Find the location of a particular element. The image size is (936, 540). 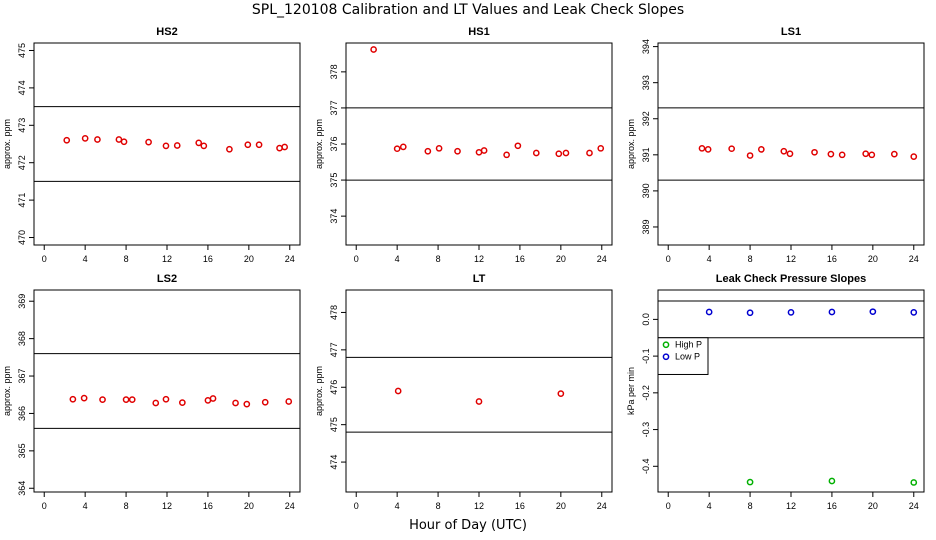

y-tick-label: -0.3 is located at coordinates (646, 430).